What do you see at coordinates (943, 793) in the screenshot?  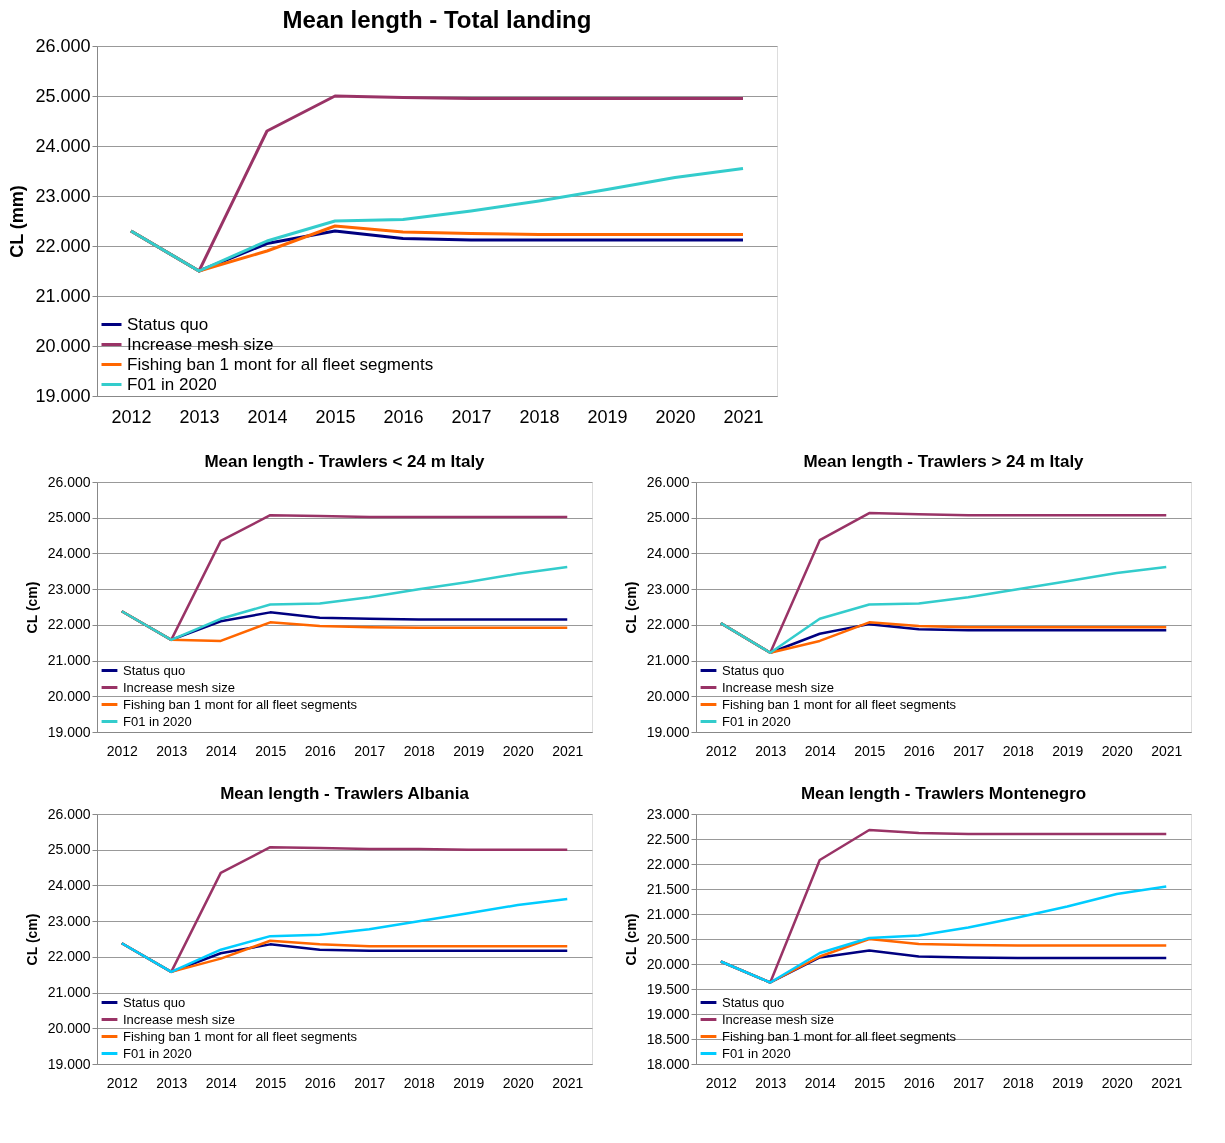 I see `chart-title: Mean length - Trawlers Montenegro` at bounding box center [943, 793].